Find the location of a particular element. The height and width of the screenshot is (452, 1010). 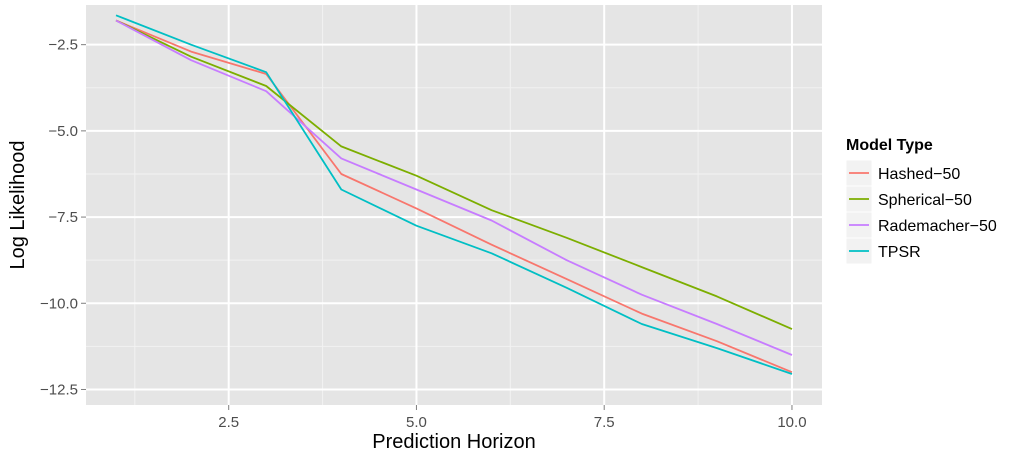

y-tick-label: −2.5 is located at coordinates (63, 45).